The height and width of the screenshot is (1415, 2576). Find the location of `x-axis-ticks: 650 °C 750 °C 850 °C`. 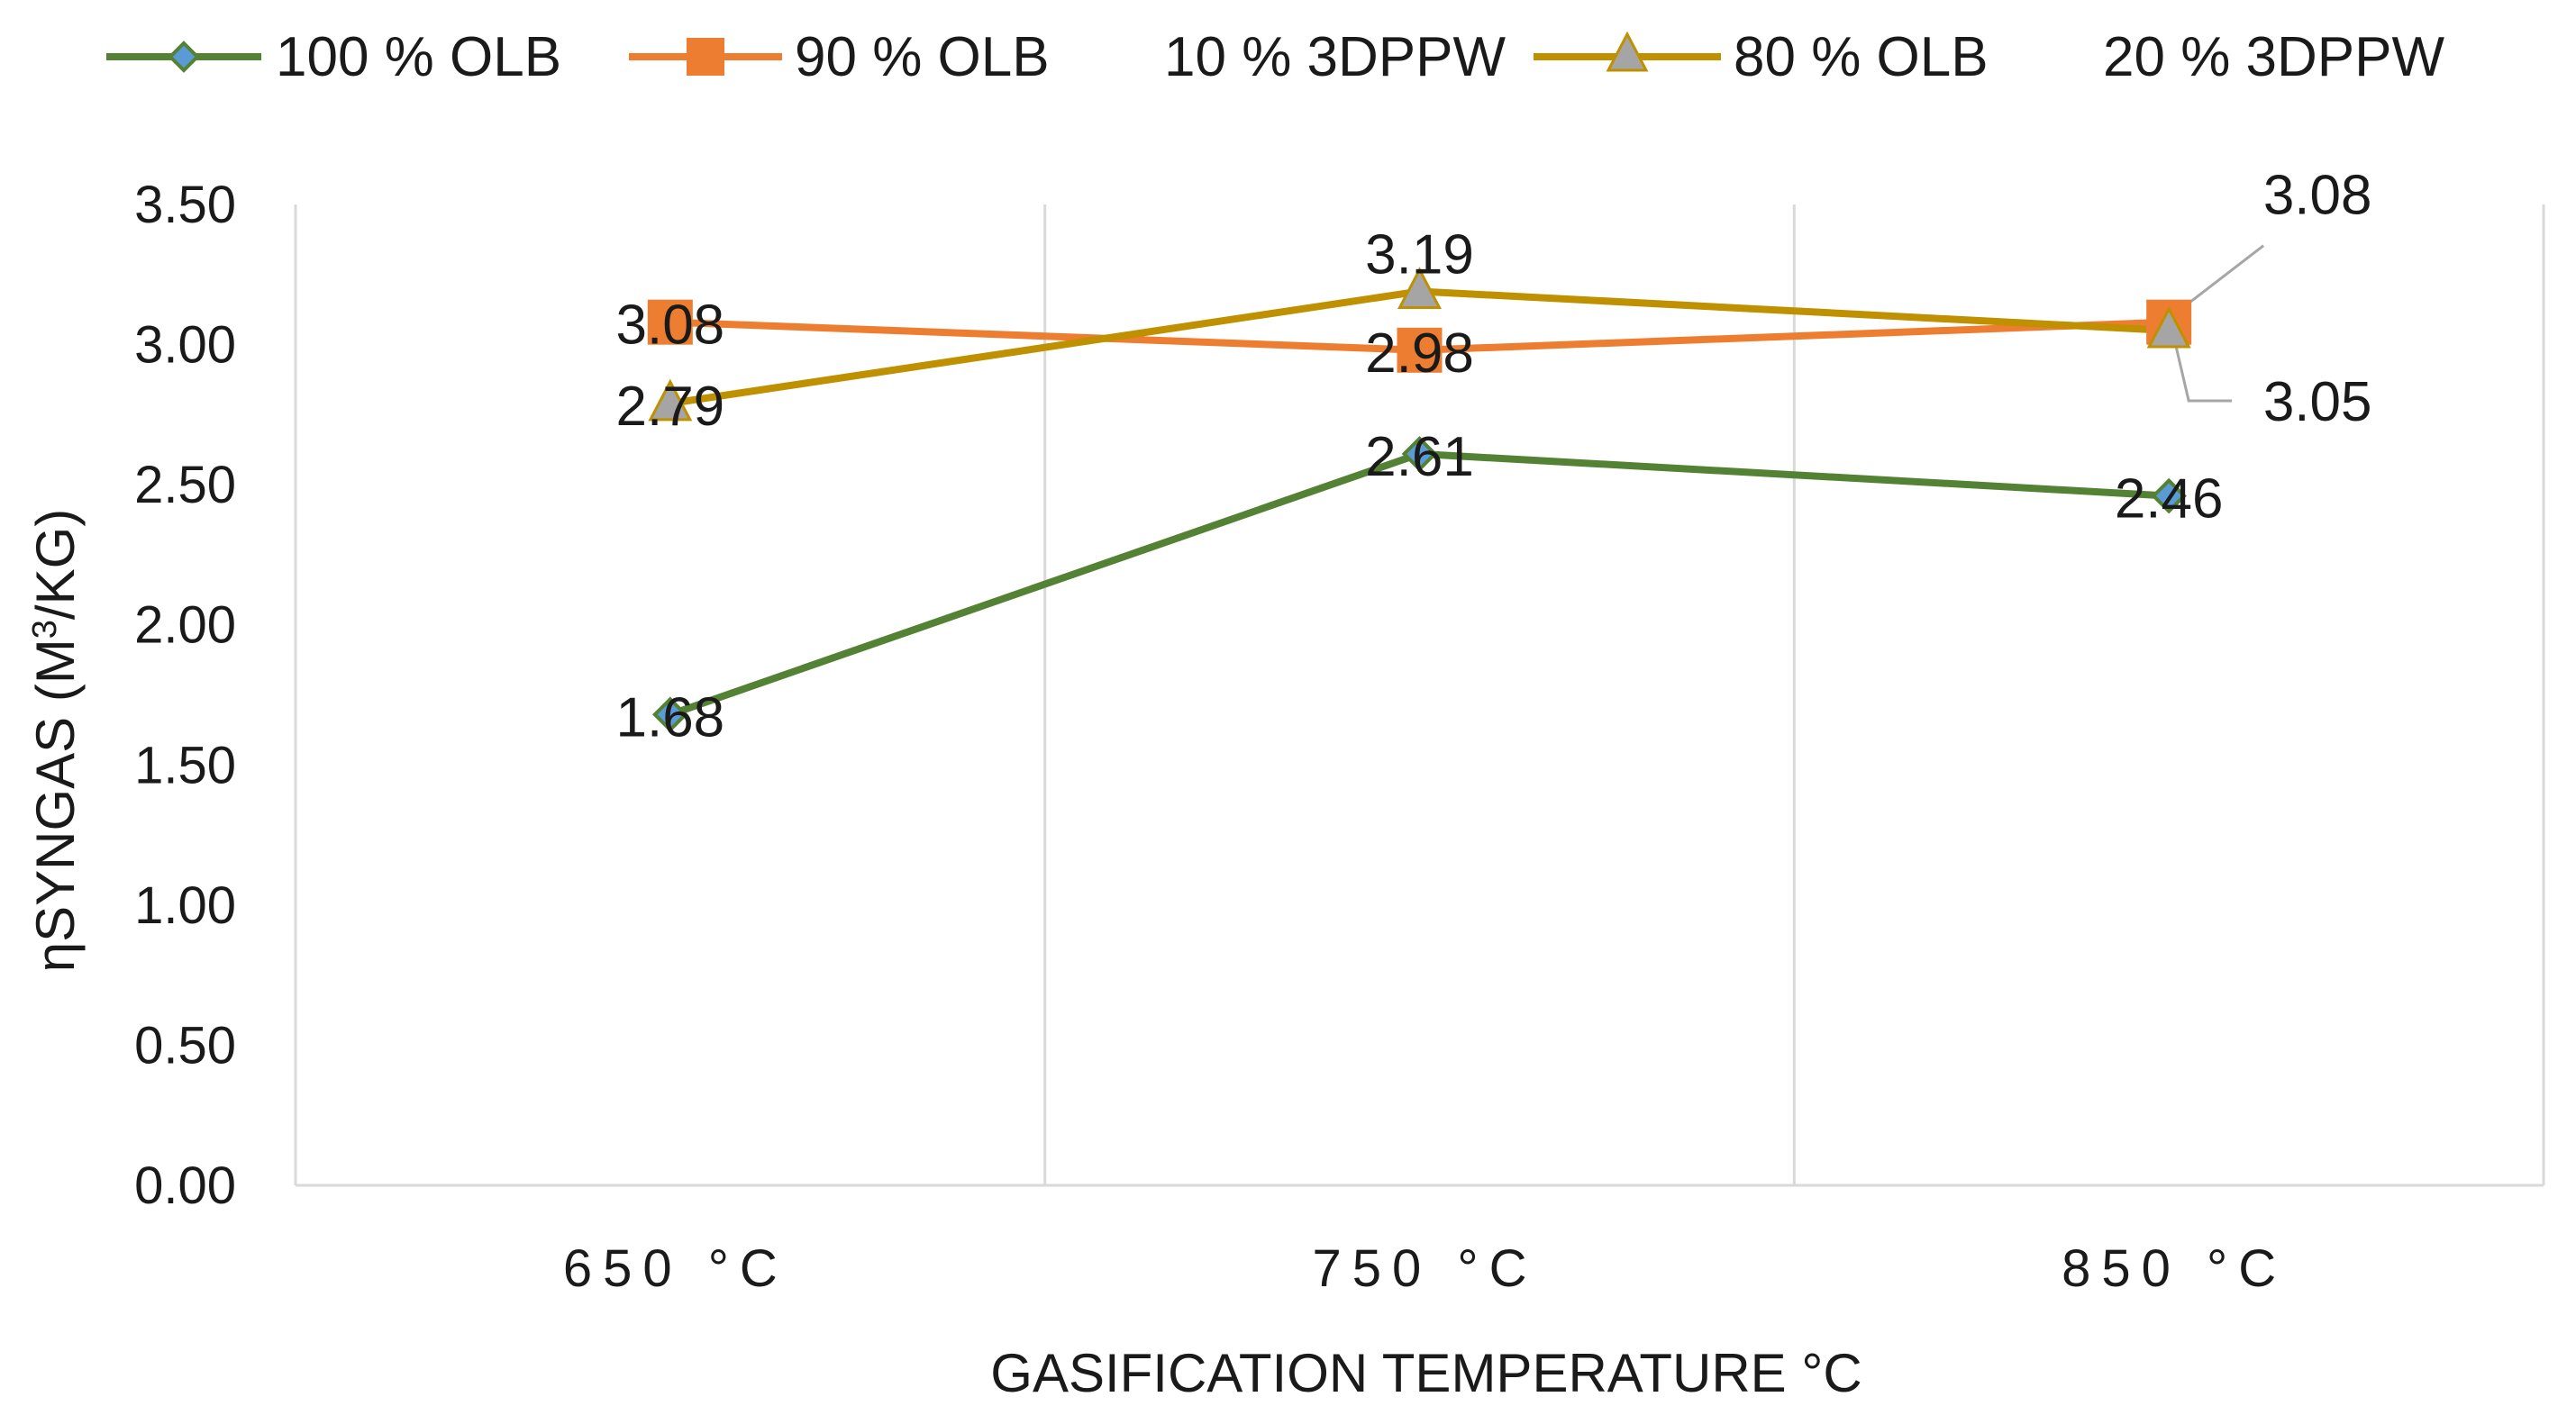

x-axis-ticks: 650 °C 750 °C 850 °C is located at coordinates (1425, 1268).